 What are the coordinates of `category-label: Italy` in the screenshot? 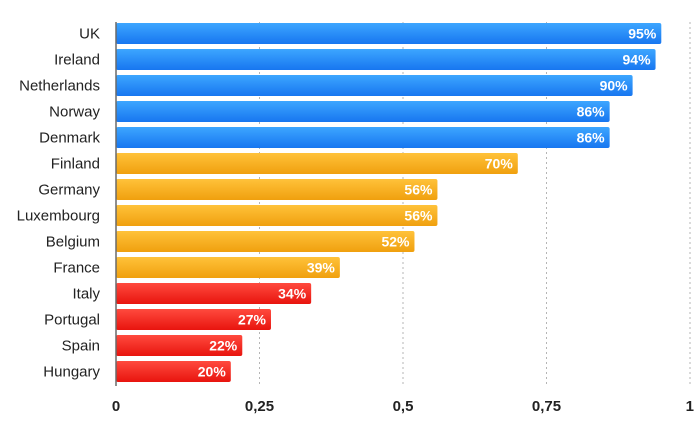 It's located at (86, 294).